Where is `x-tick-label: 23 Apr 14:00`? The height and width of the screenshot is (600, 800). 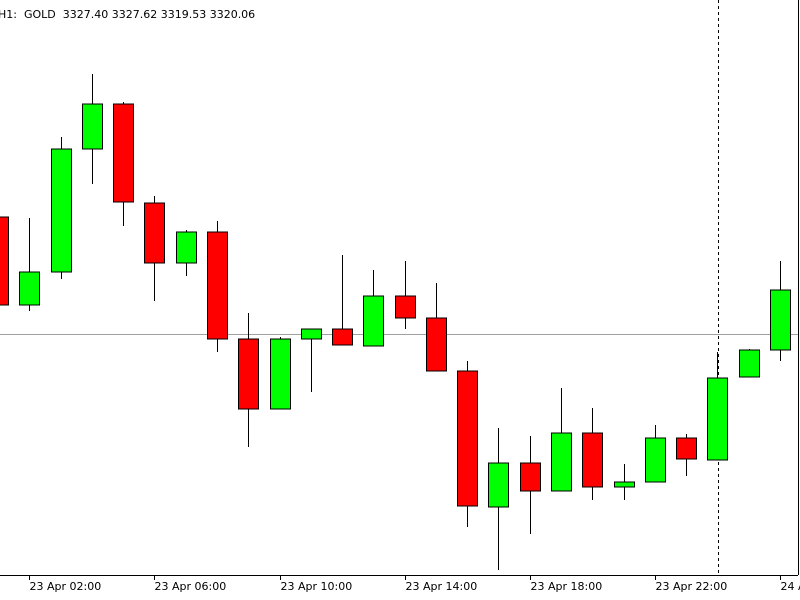 x-tick-label: 23 Apr 14:00 is located at coordinates (442, 586).